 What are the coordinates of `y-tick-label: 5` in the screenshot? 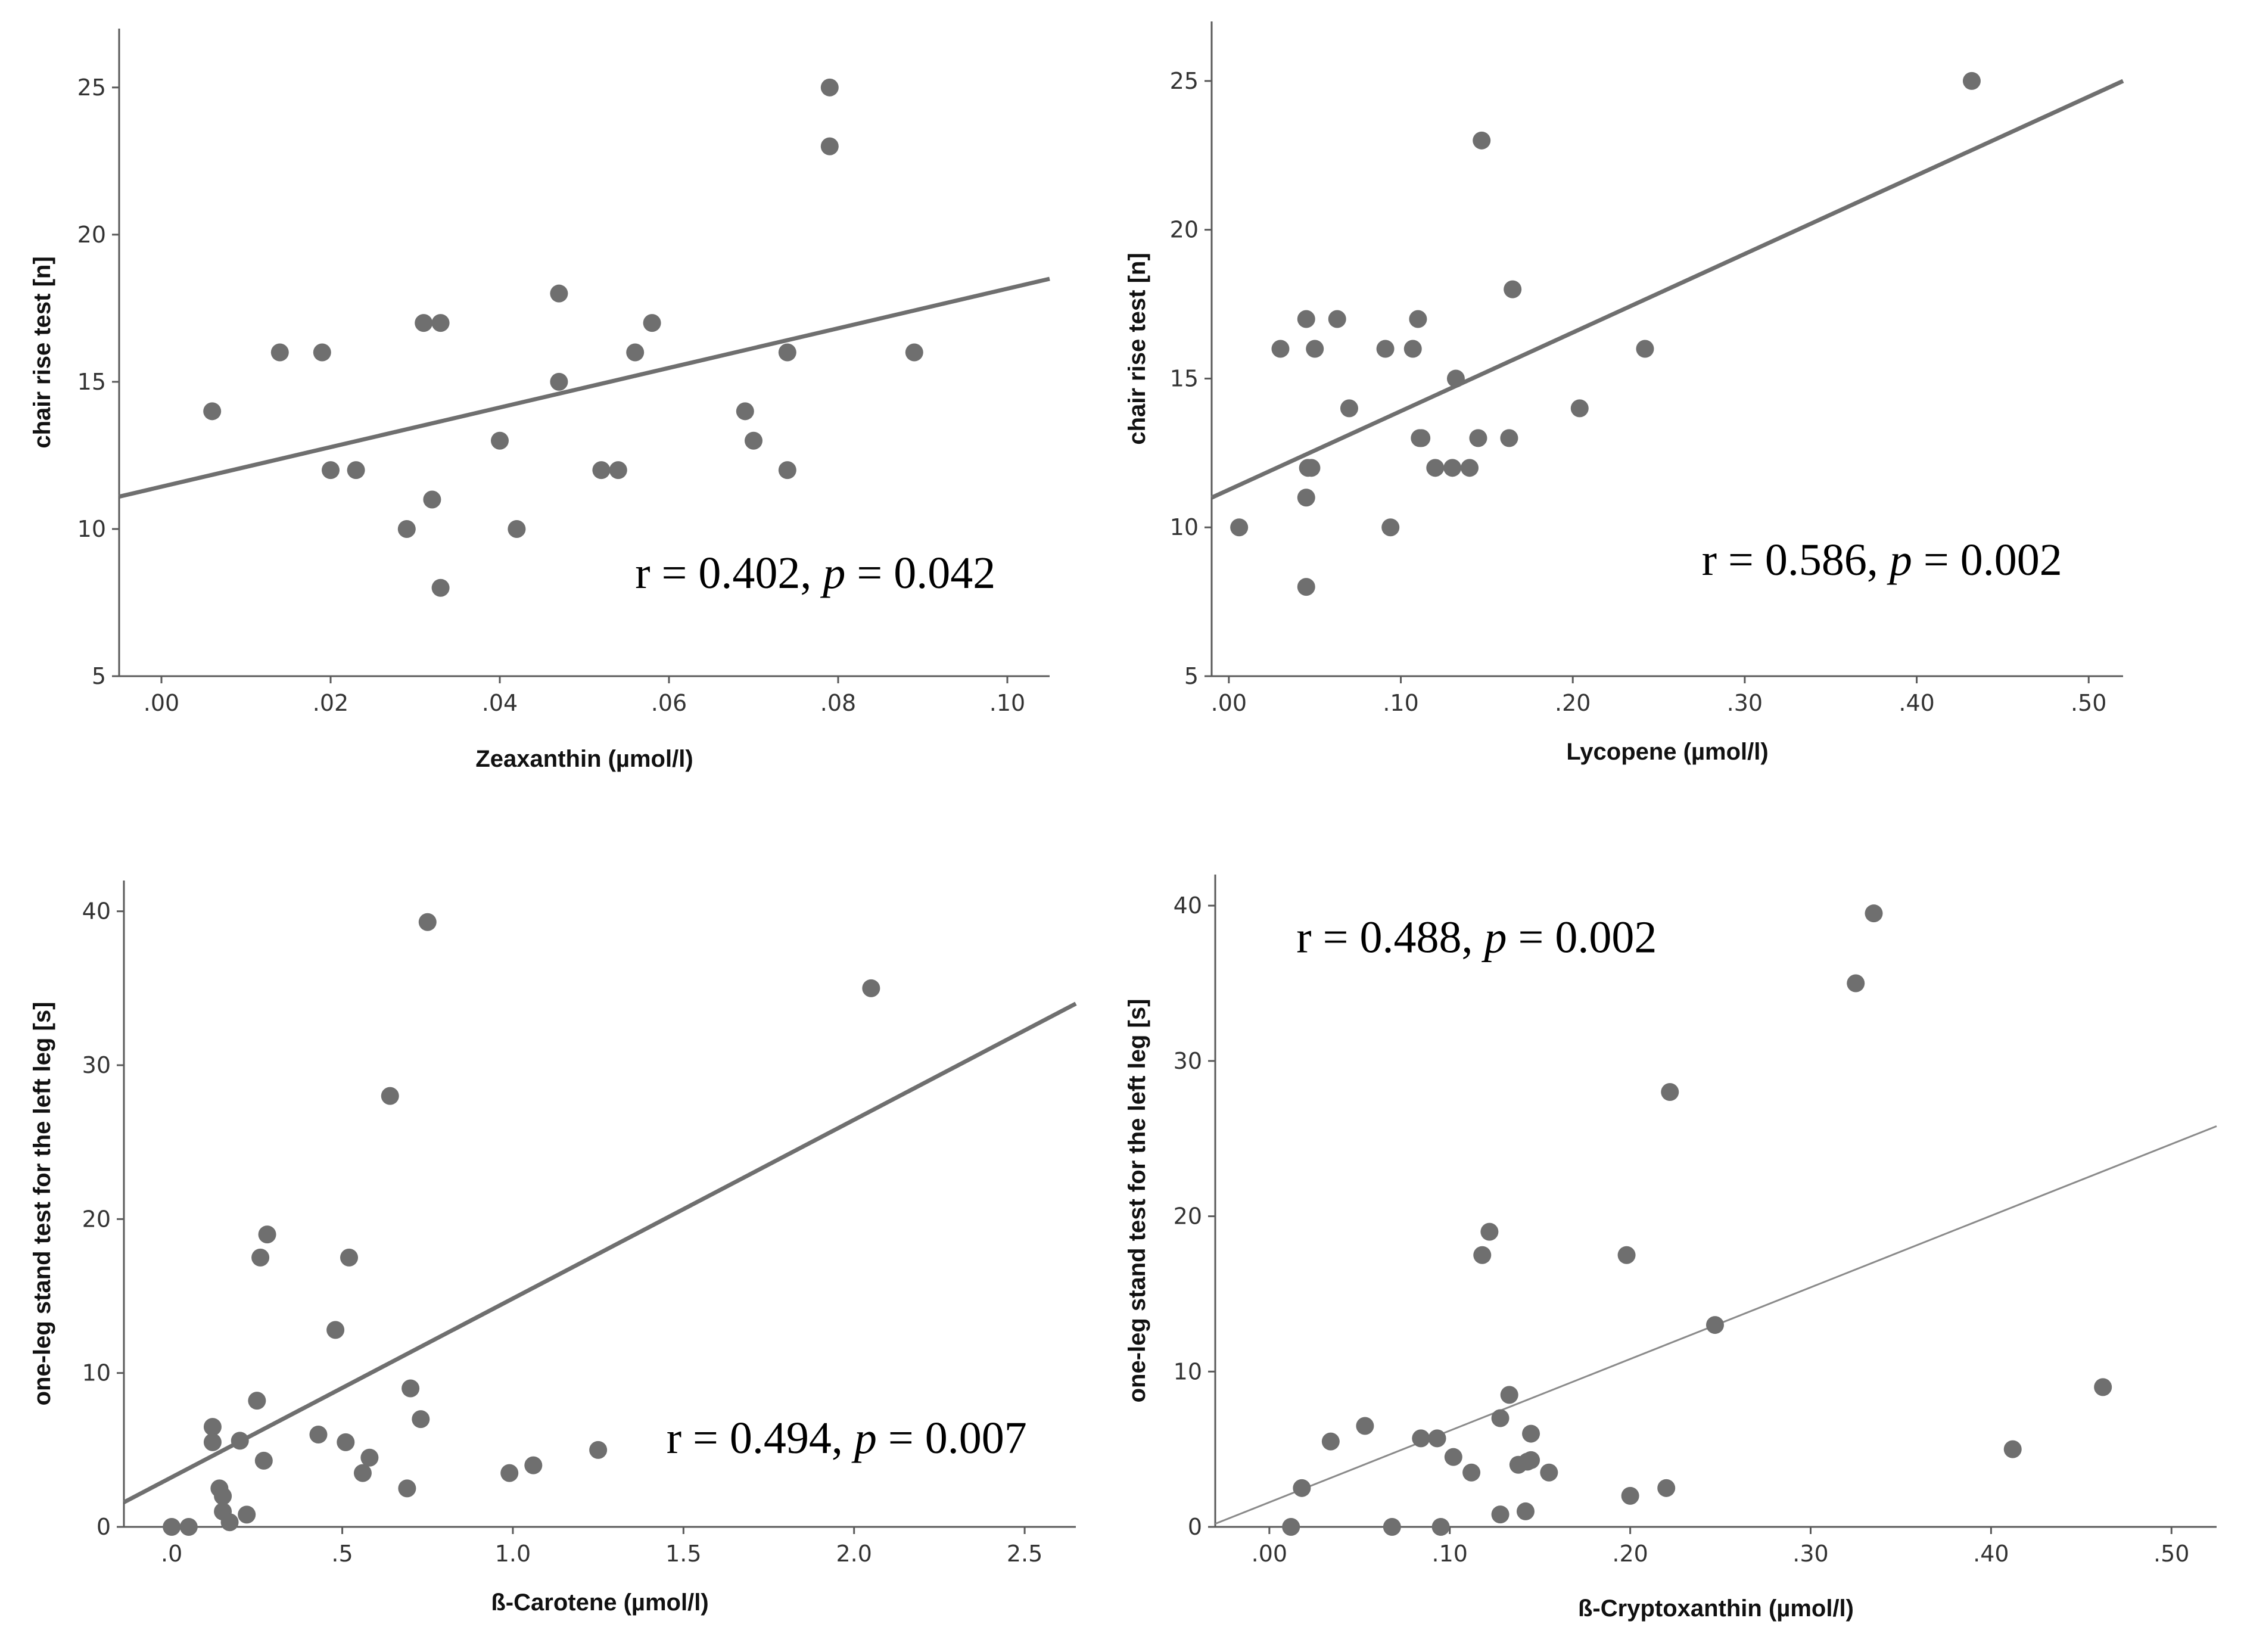 It's located at (99, 676).